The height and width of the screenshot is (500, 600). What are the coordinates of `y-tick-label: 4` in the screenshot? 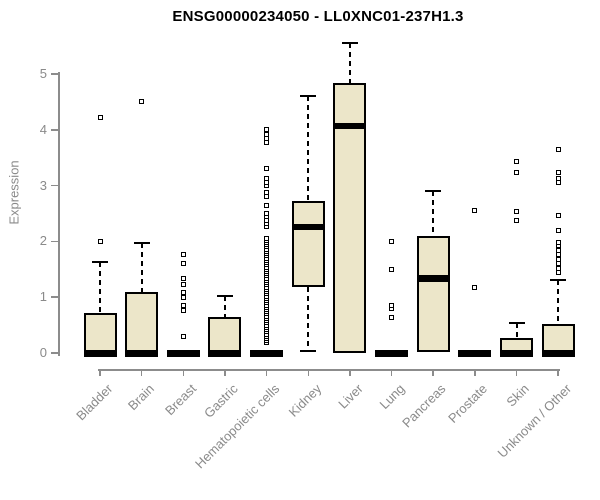 It's located at (43, 129).